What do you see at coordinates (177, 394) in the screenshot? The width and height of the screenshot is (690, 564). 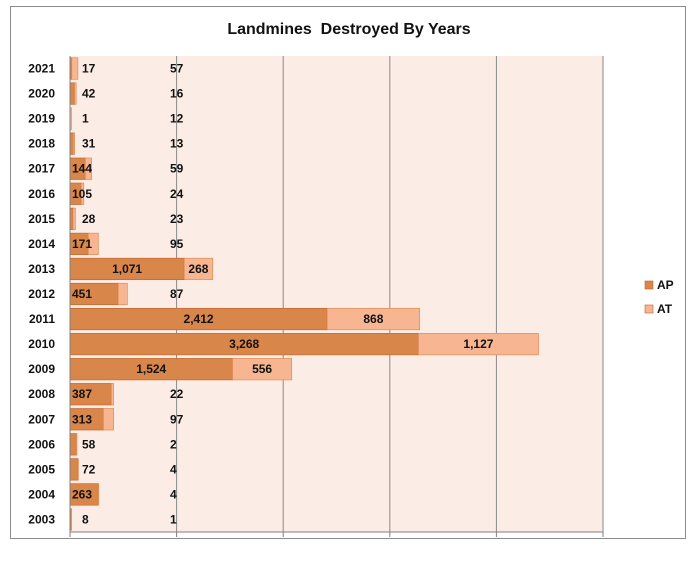 I see `data-label-at: 22` at bounding box center [177, 394].